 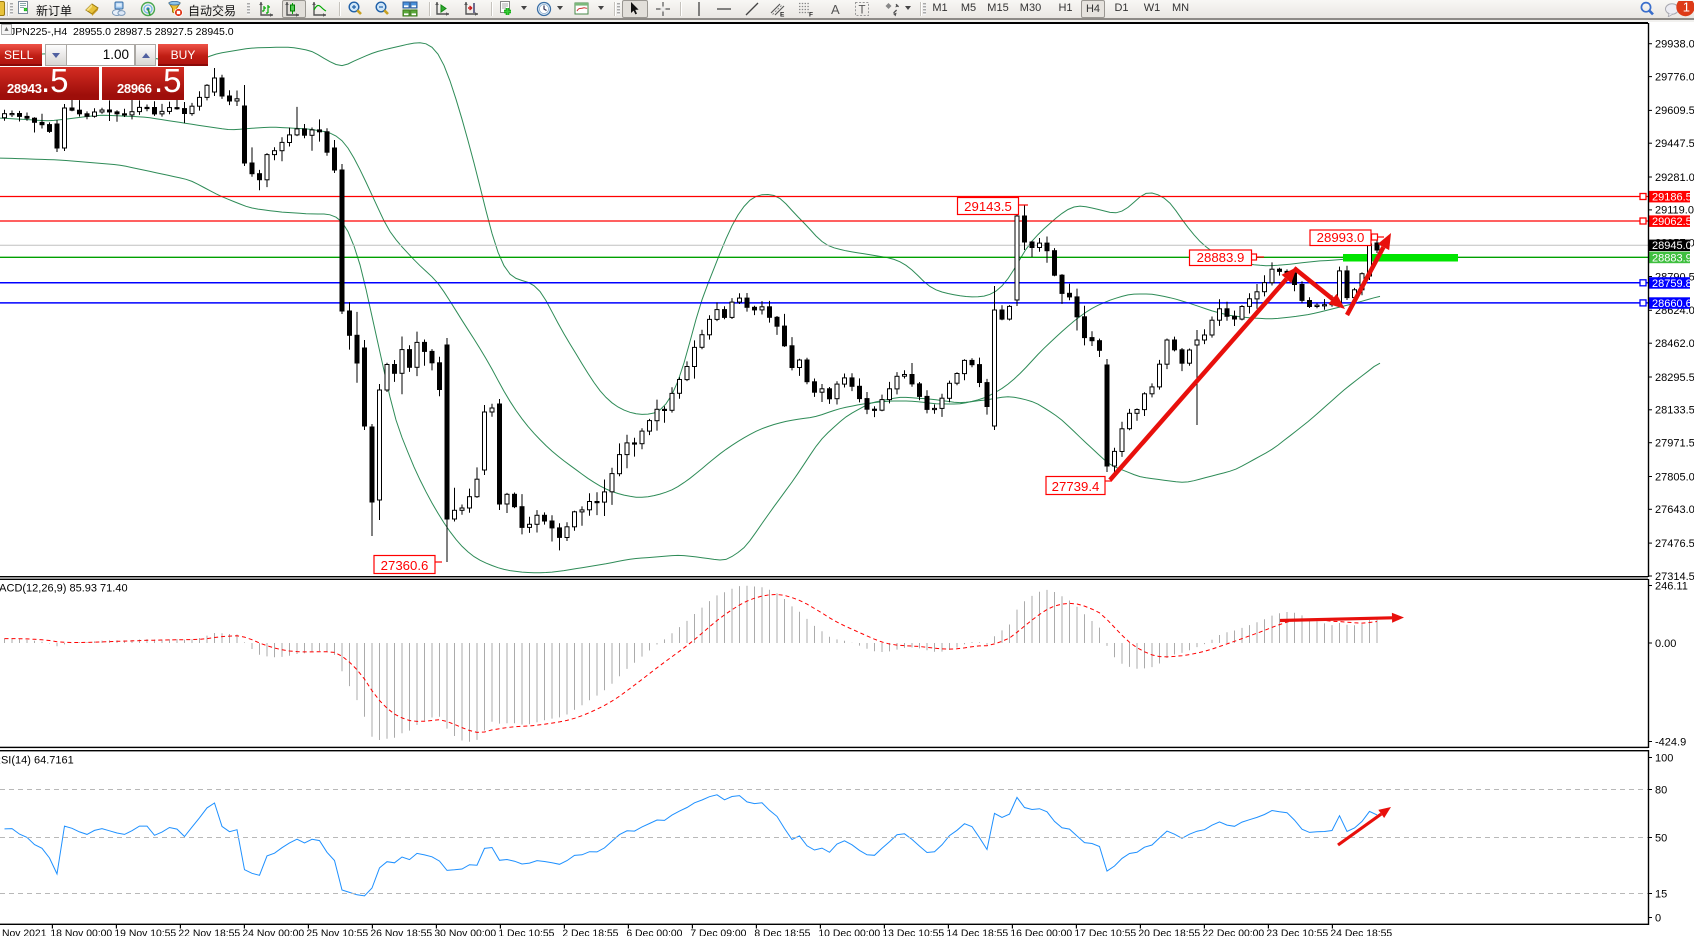 I want to click on svg-text: 80, so click(x=1661, y=790).